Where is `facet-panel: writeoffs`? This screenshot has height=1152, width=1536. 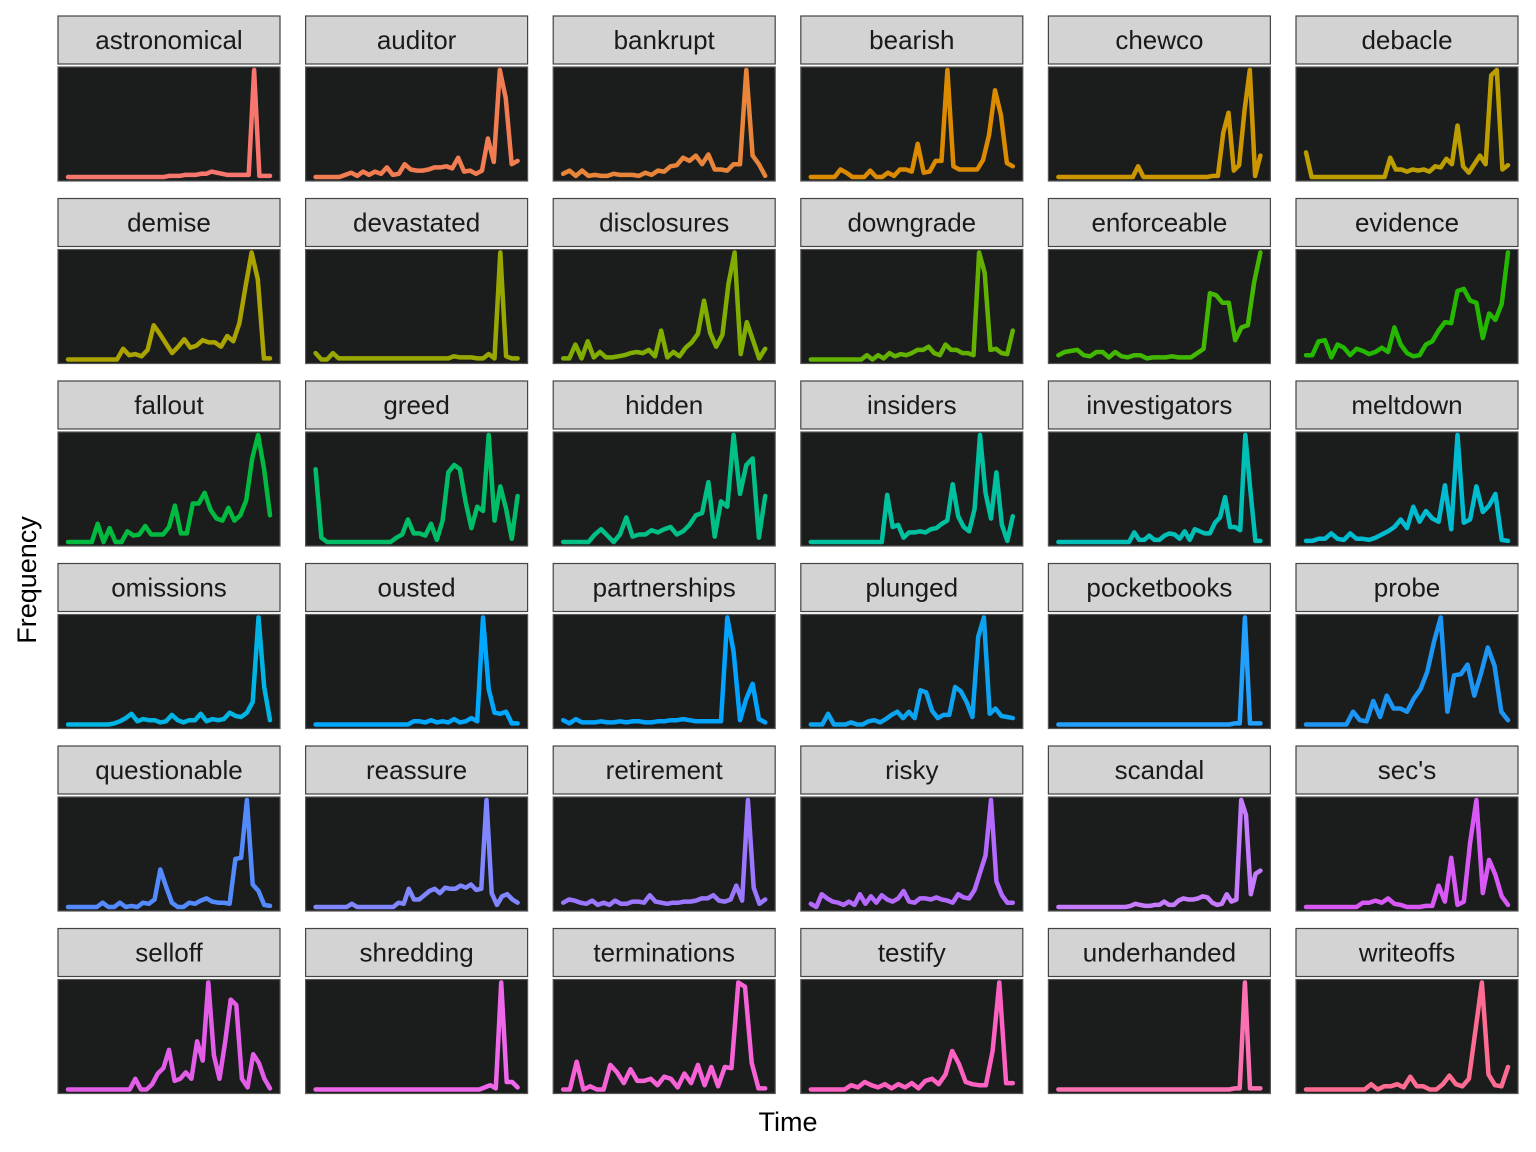 facet-panel: writeoffs is located at coordinates (1407, 1011).